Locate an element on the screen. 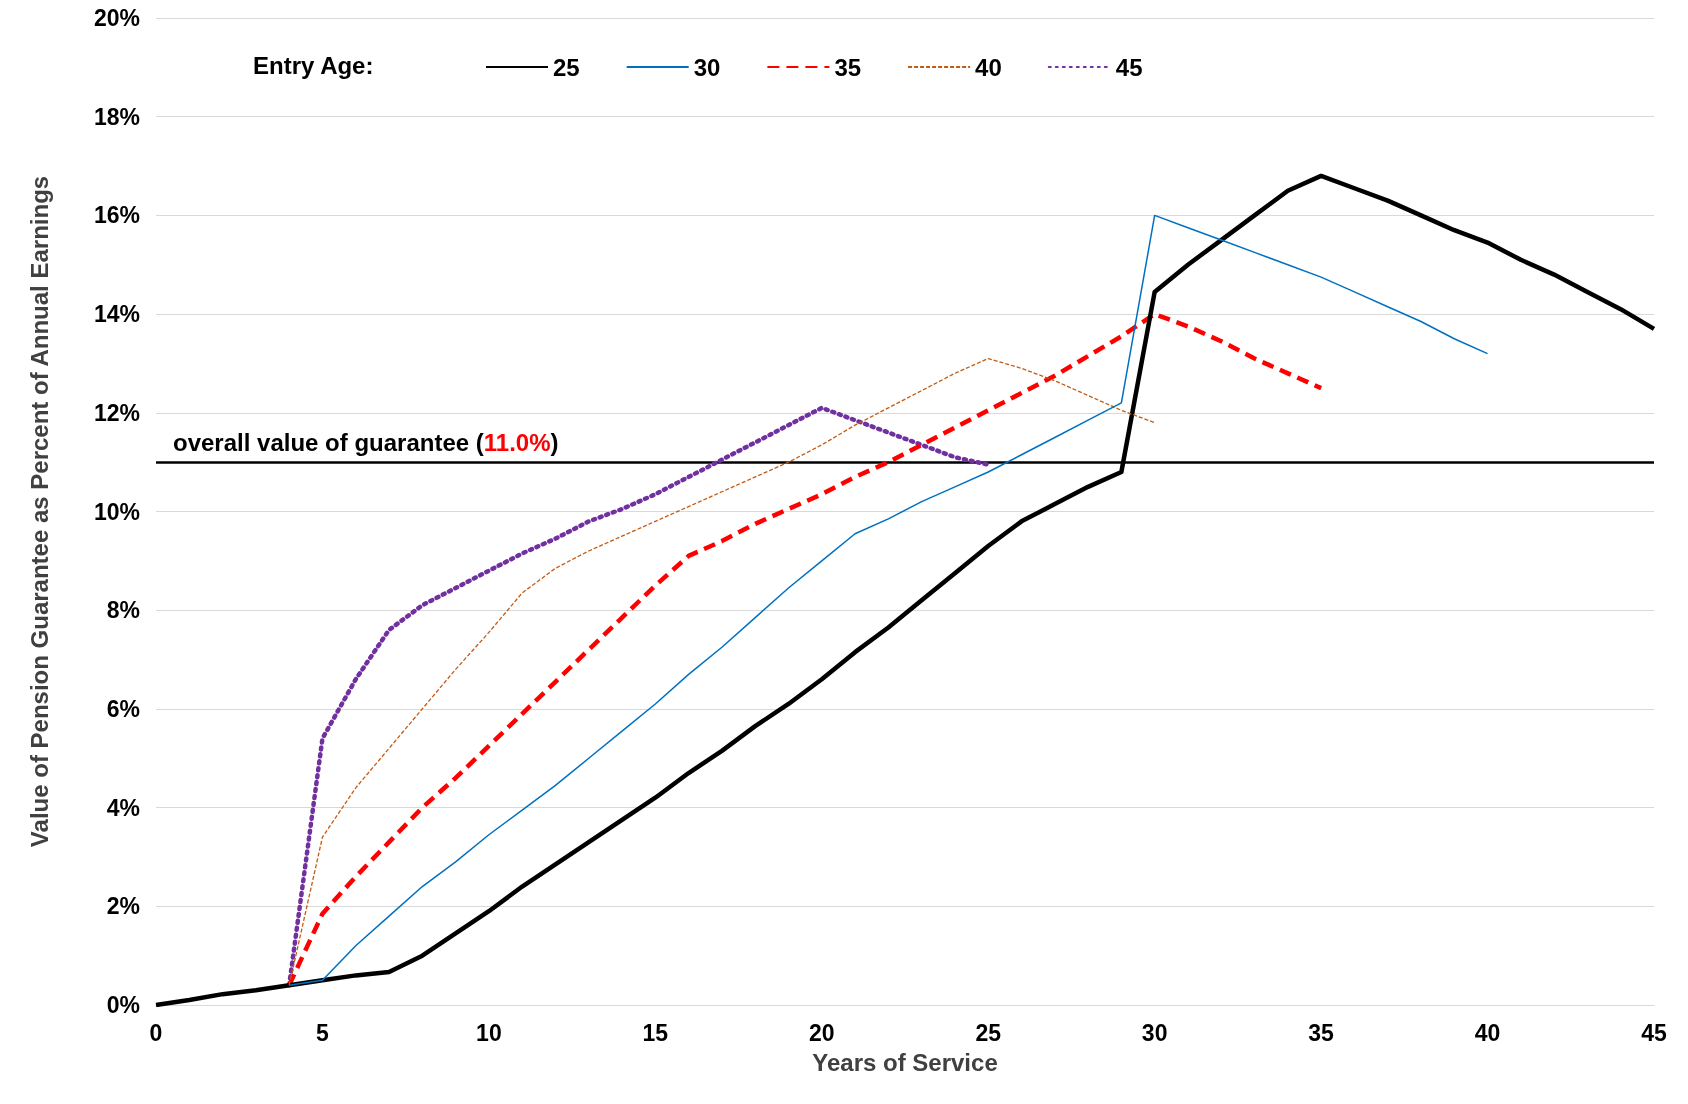  y-tick-label: 8% is located at coordinates (123, 610).